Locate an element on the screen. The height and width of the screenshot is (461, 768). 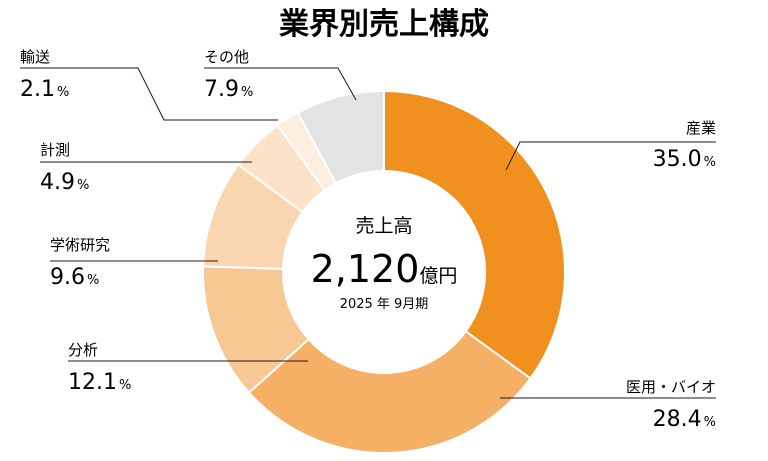
center-total-value: 2,120 is located at coordinates (365, 269).